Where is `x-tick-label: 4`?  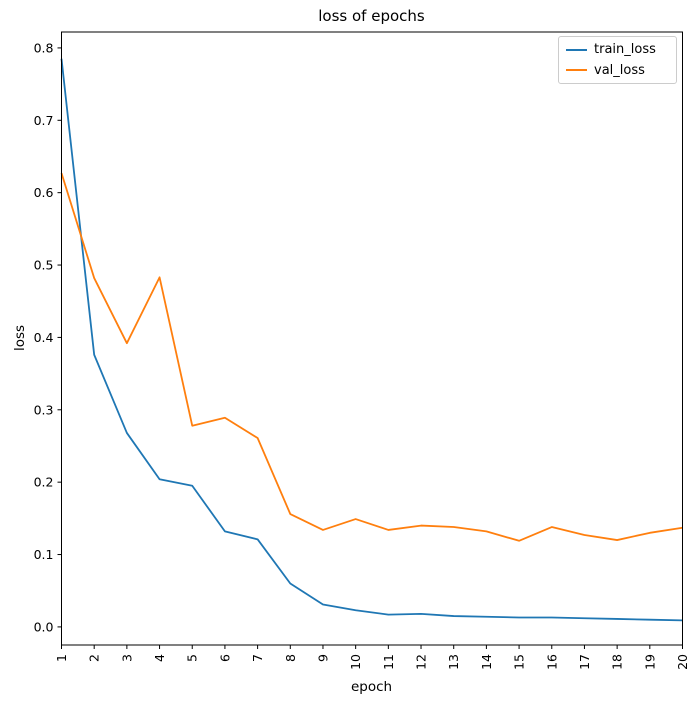
x-tick-label: 4 is located at coordinates (159, 658).